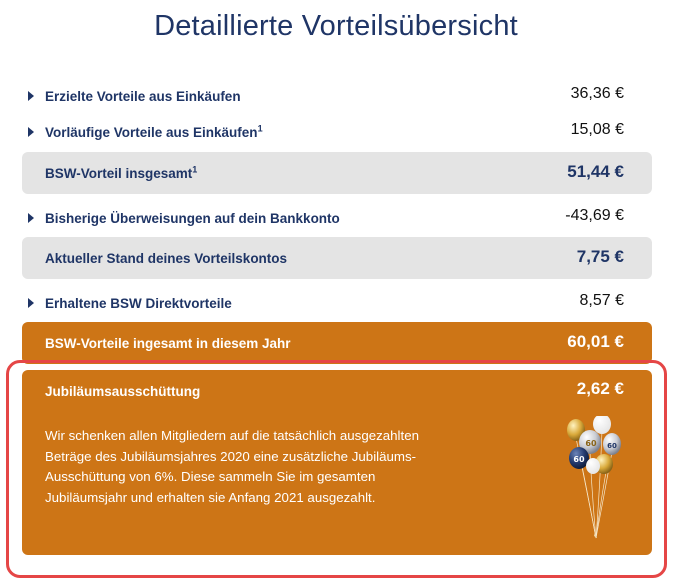 The height and width of the screenshot is (587, 680). I want to click on jubilaeum-value: 2,62 €, so click(600, 388).